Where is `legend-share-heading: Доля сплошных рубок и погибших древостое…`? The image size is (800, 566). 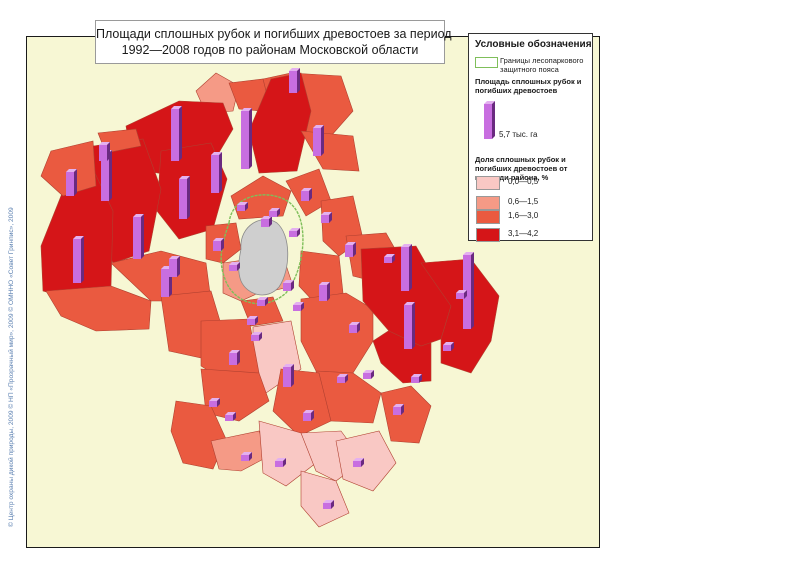 legend-share-heading: Доля сплошных рубок и погибших древостое… is located at coordinates (521, 168).